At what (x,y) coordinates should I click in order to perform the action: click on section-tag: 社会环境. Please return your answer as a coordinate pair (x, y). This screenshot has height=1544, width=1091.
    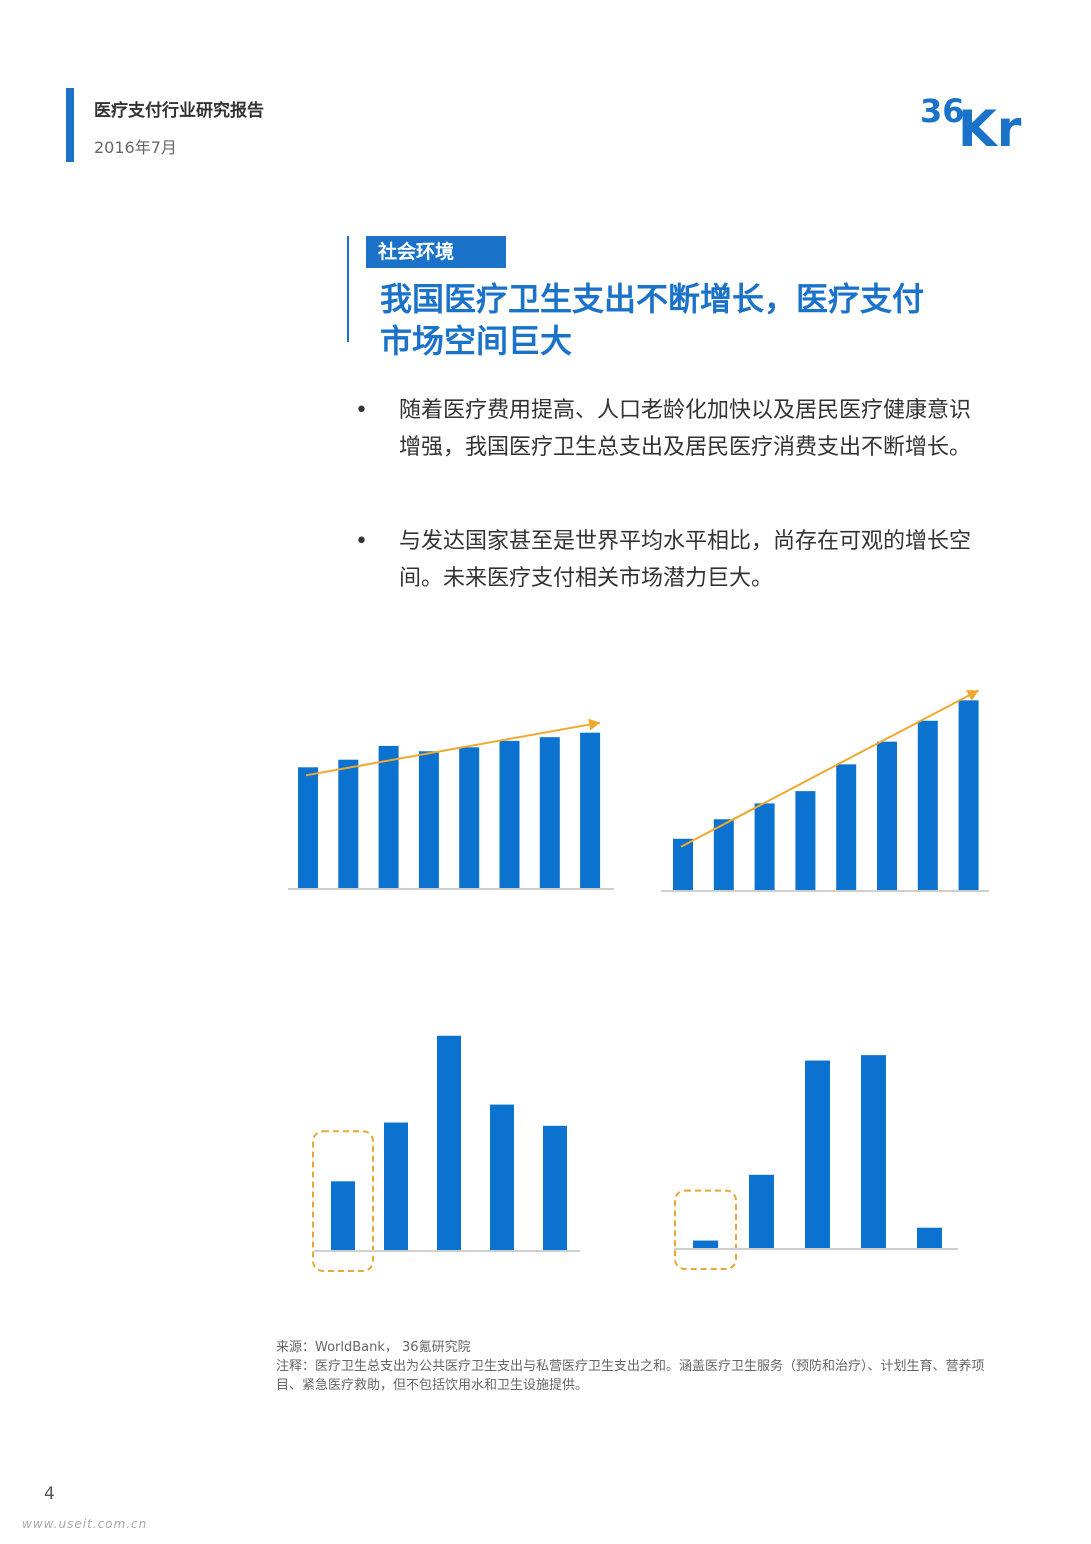
    Looking at the image, I should click on (436, 252).